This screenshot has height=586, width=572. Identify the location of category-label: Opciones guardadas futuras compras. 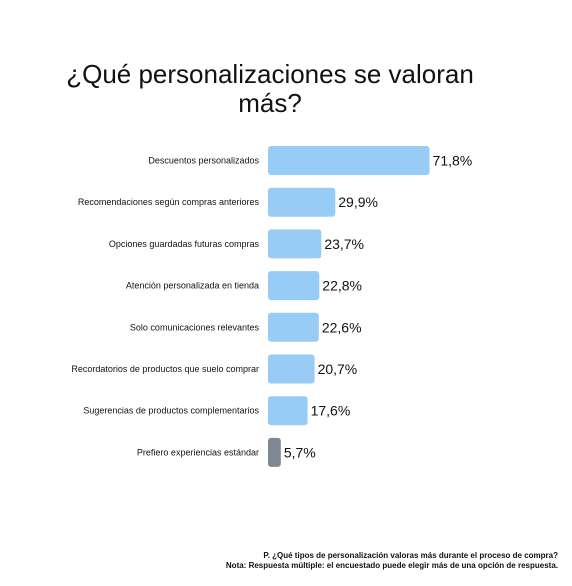
(184, 244).